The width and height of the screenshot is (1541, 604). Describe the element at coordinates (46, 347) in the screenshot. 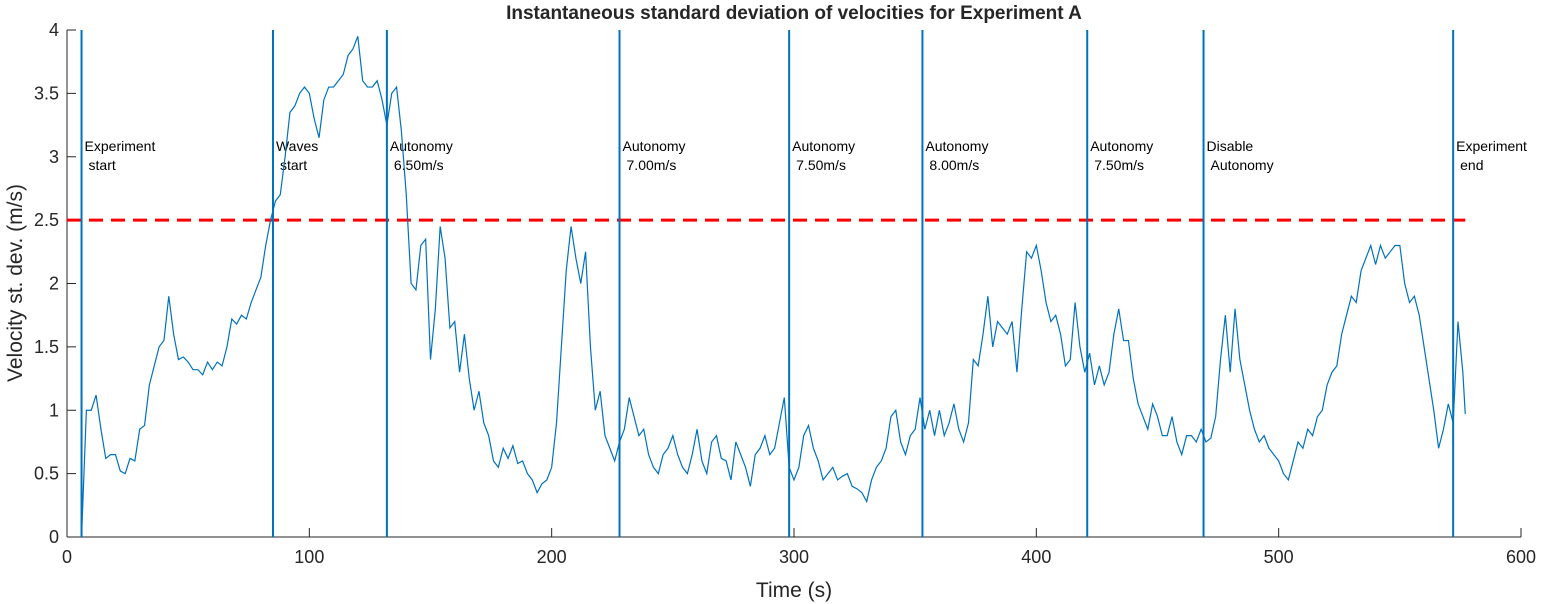

I see `y-tick-label: 1.5` at that location.